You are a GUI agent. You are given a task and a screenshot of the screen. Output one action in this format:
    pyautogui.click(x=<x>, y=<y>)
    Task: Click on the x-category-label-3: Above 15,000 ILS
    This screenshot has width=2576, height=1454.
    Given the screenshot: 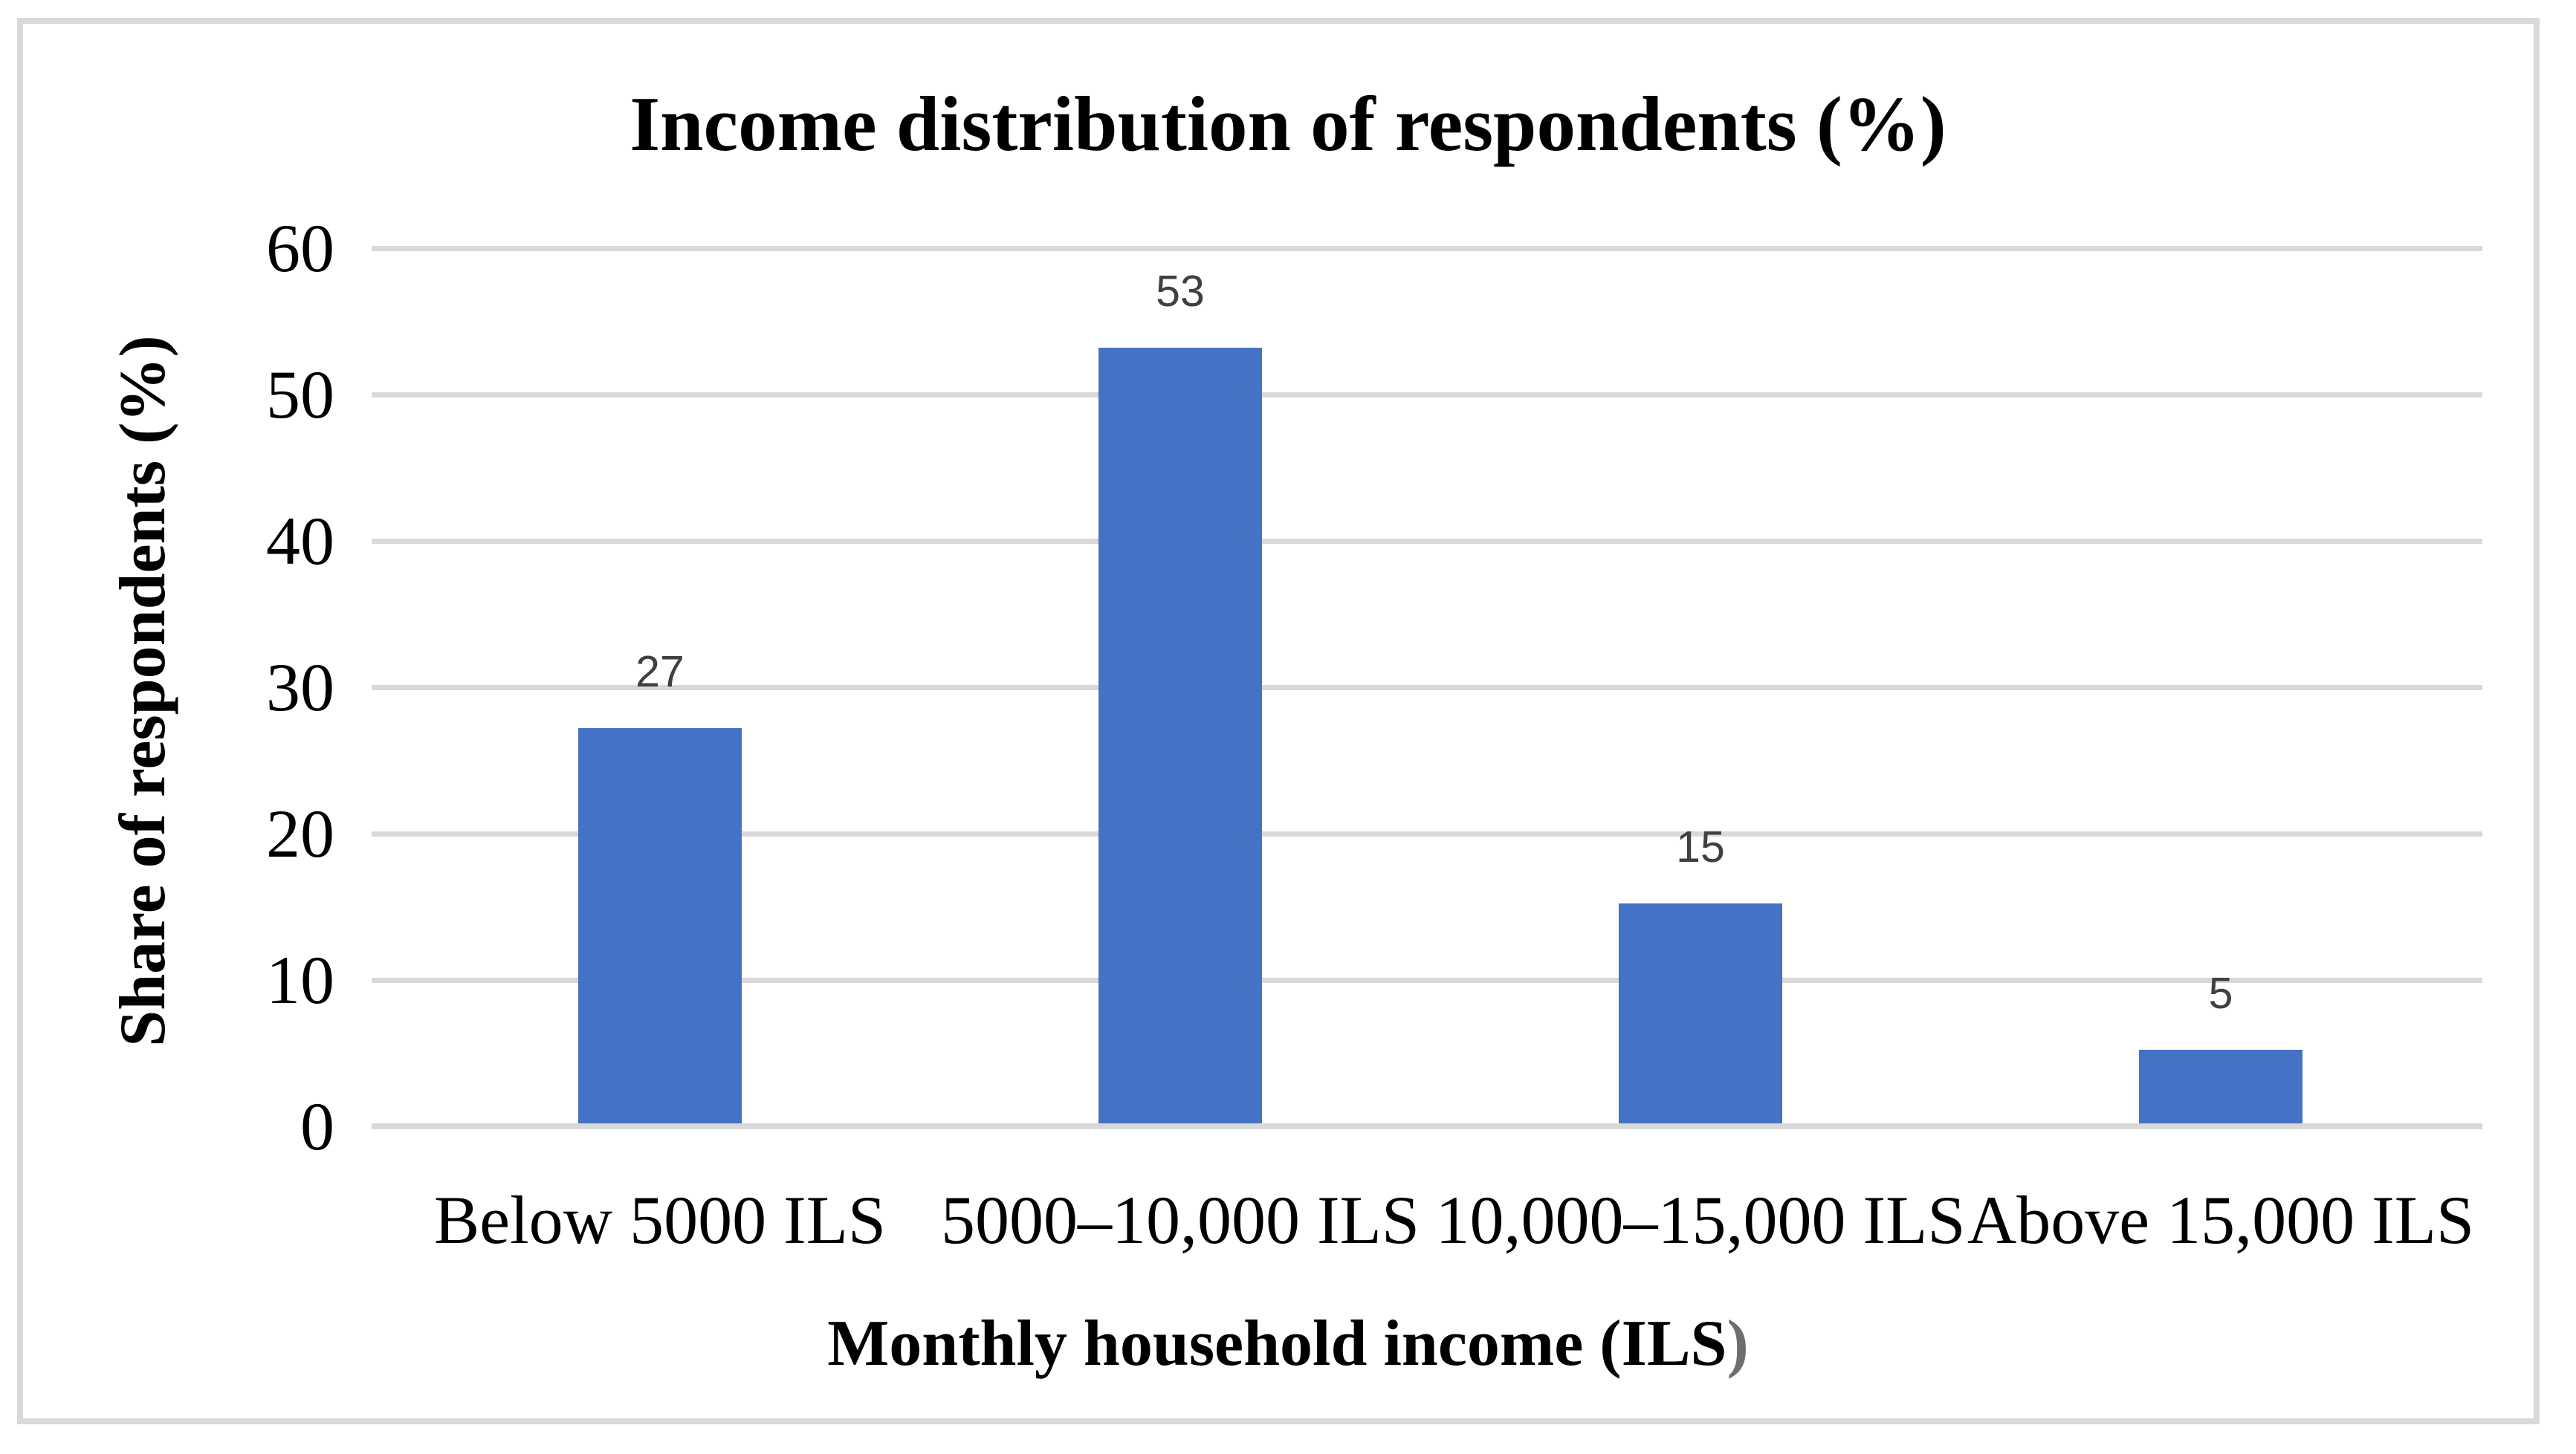 What is the action you would take?
    pyautogui.click(x=2221, y=1220)
    